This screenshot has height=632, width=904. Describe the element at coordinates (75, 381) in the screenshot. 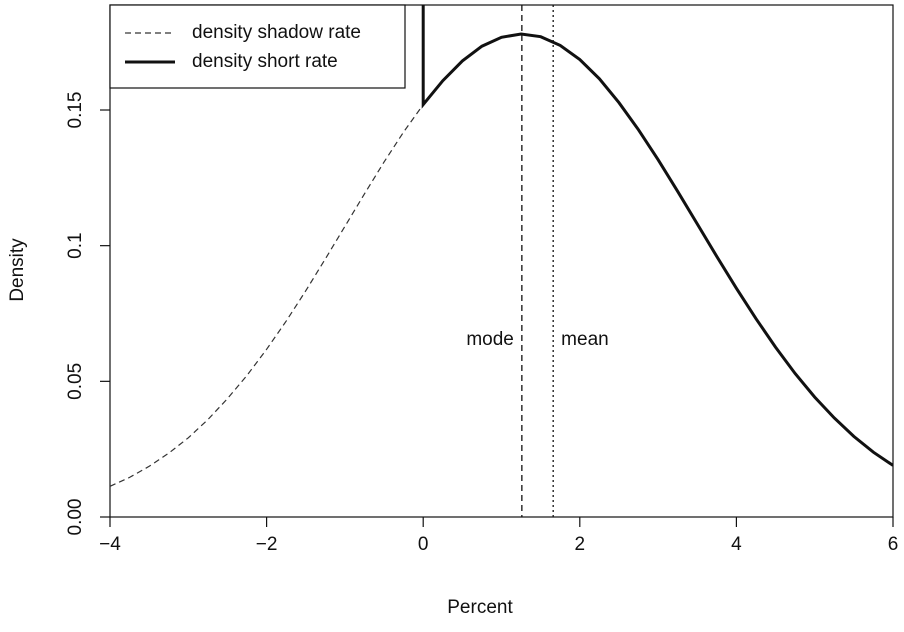

I see `y-tick-label: 0.05` at that location.